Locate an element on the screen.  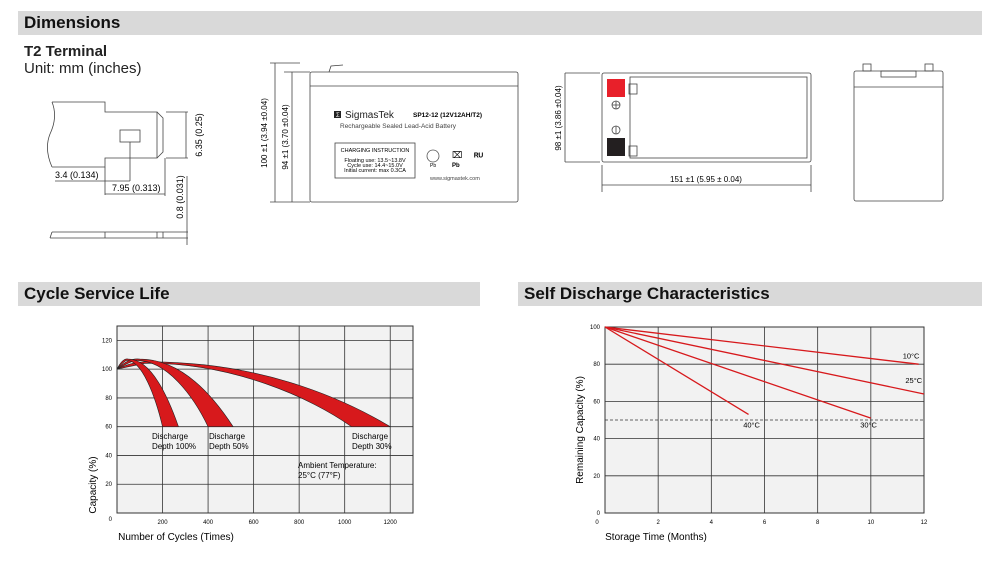
floating-use: Floating use: 13.5~13.8V is located at coordinates (375, 161).